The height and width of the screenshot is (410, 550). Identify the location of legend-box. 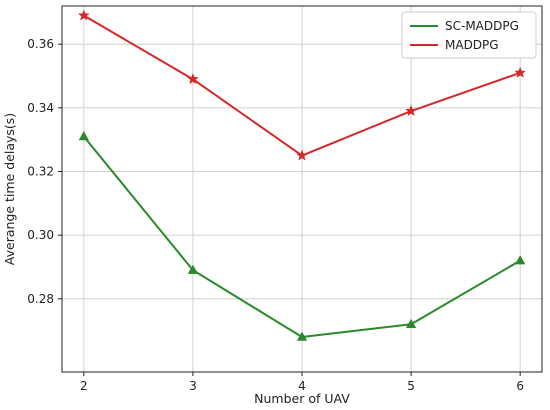
(469, 35).